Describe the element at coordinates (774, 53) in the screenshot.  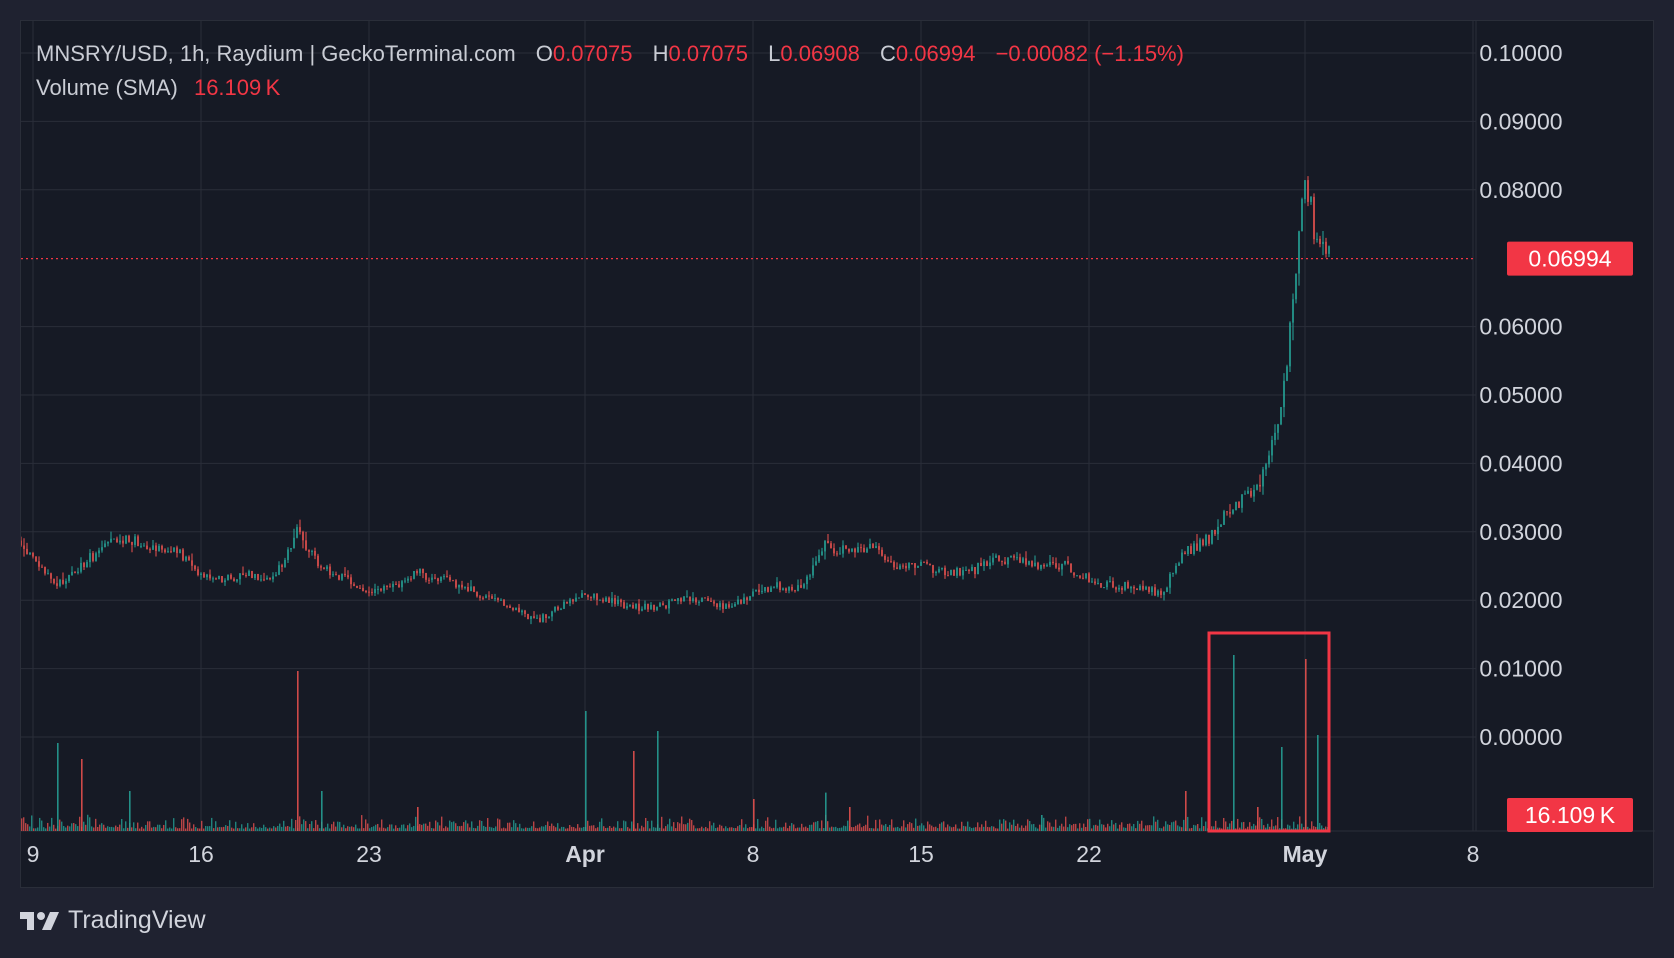
I see `low-label: L` at that location.